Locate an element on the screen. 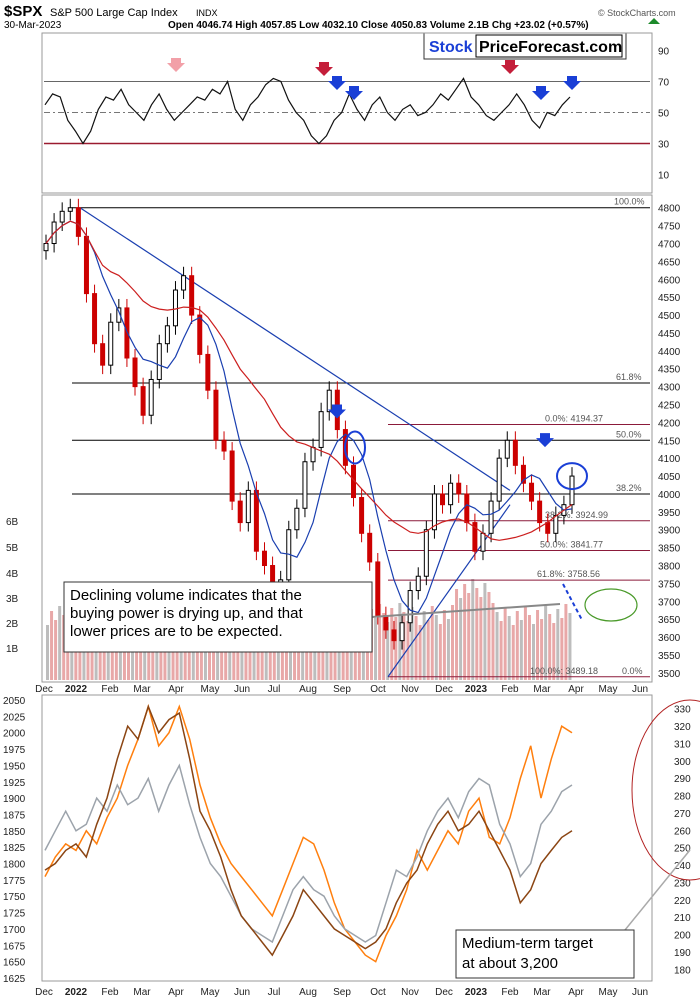 The image size is (700, 1000). price-x-tick-label: Feb is located at coordinates (110, 689).